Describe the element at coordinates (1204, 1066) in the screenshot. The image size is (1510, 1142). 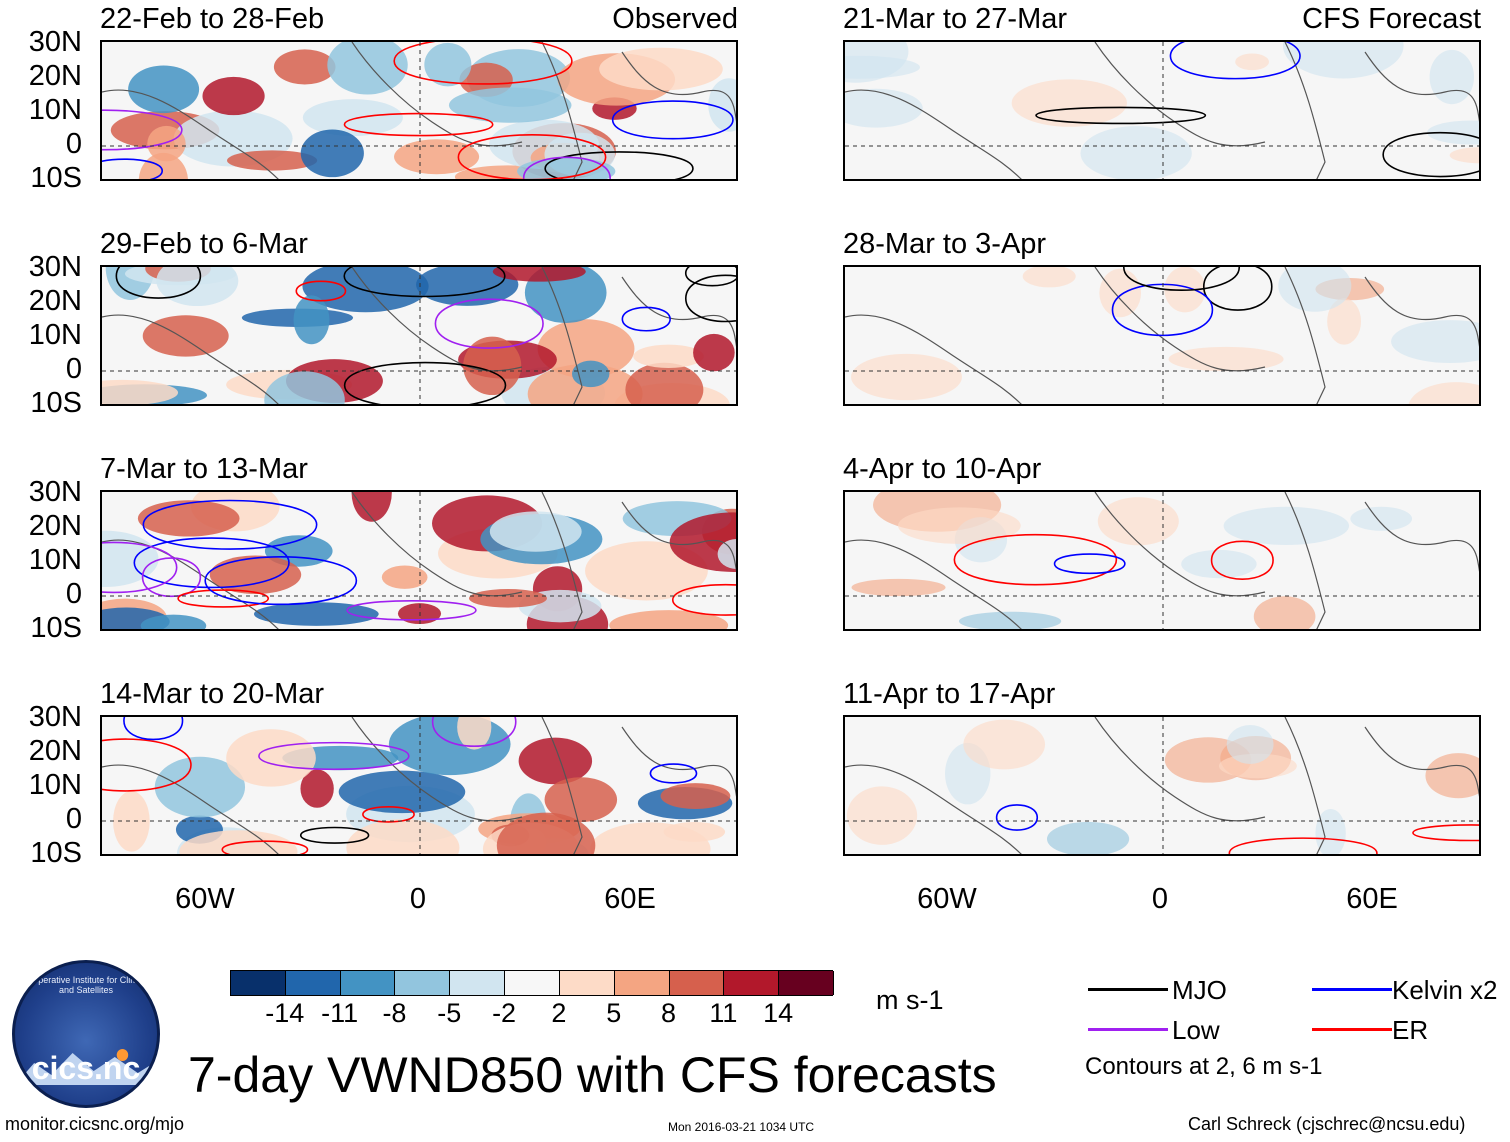
I see `legend-note: Contours at 2, 6 m s-1` at that location.